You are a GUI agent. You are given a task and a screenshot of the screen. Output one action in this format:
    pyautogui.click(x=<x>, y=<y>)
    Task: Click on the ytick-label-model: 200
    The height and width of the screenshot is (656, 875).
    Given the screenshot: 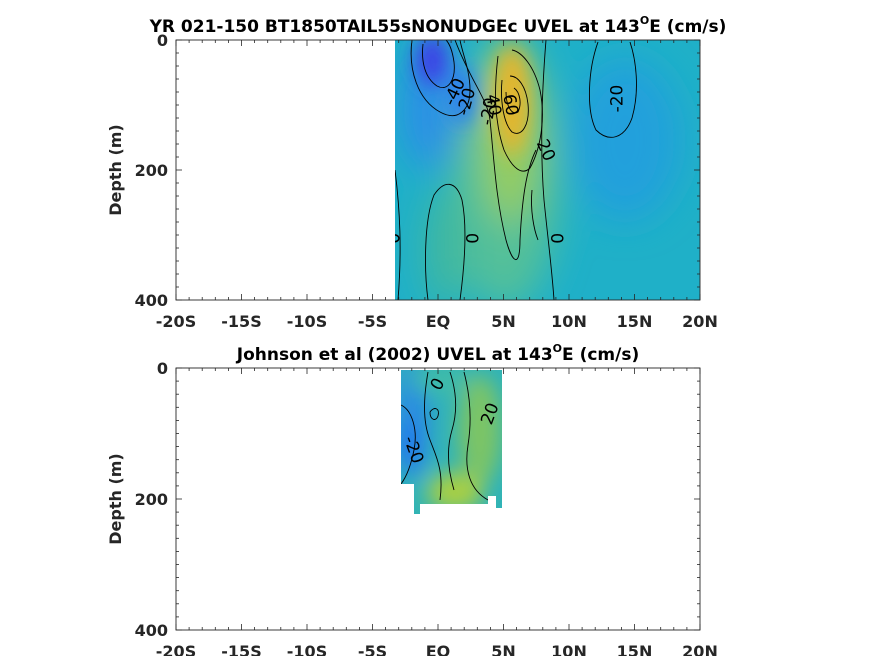 What is the action you would take?
    pyautogui.click(x=151, y=170)
    